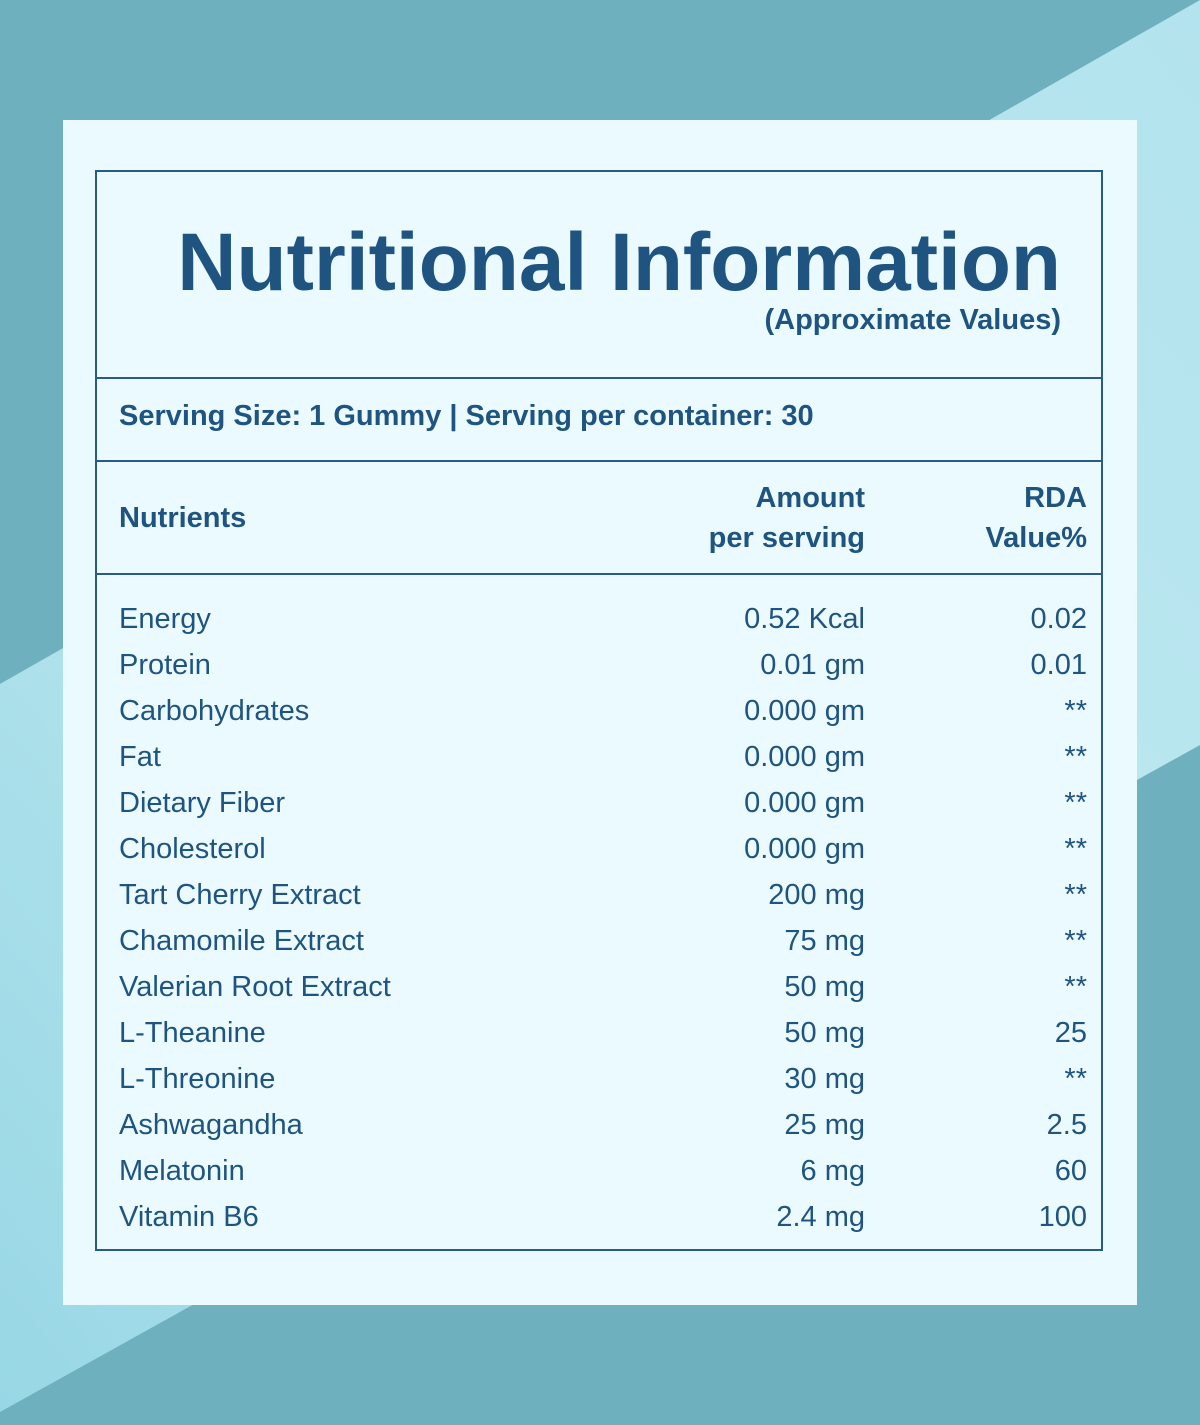 This screenshot has width=1200, height=1425. What do you see at coordinates (603, 1079) in the screenshot?
I see `table-row: L-Threonine 30 mg **` at bounding box center [603, 1079].